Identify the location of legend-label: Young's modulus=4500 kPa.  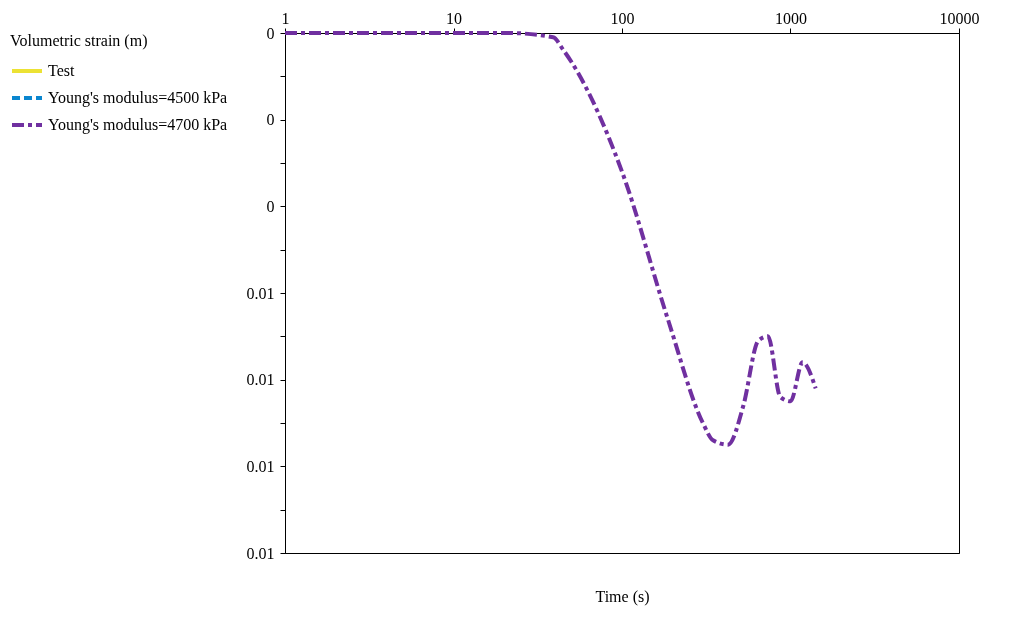
(138, 98).